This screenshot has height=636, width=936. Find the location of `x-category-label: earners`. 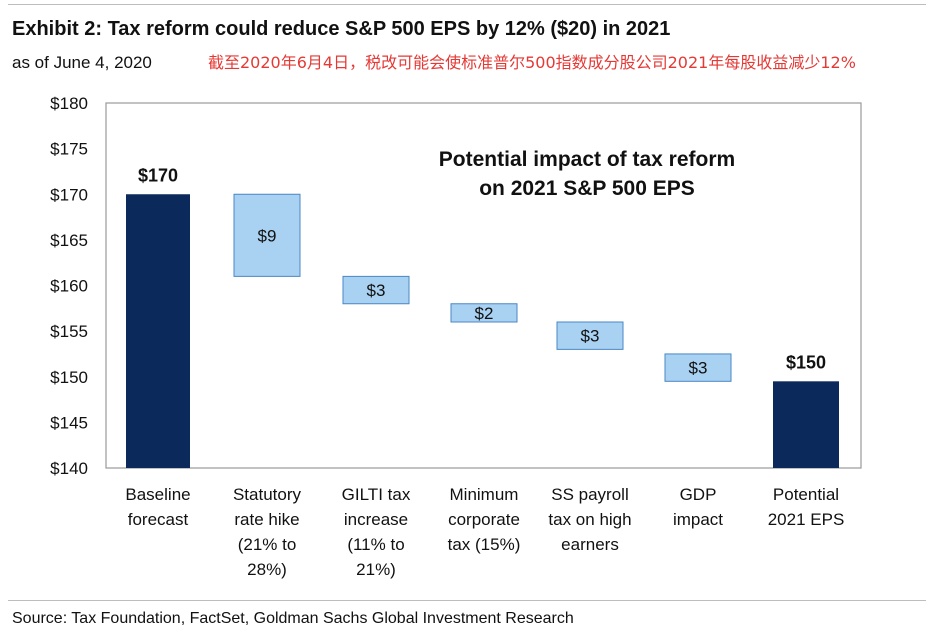

x-category-label: earners is located at coordinates (590, 544).